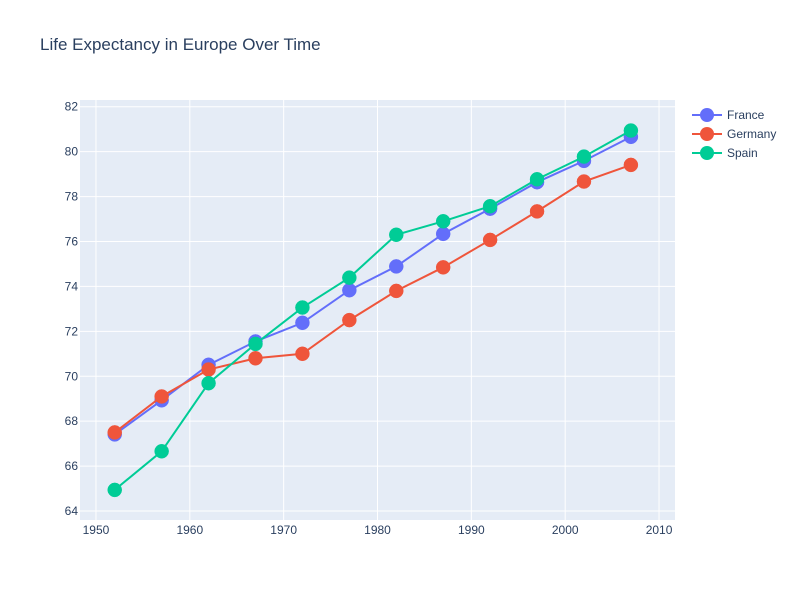  I want to click on y-tick-label: 74, so click(72, 286).